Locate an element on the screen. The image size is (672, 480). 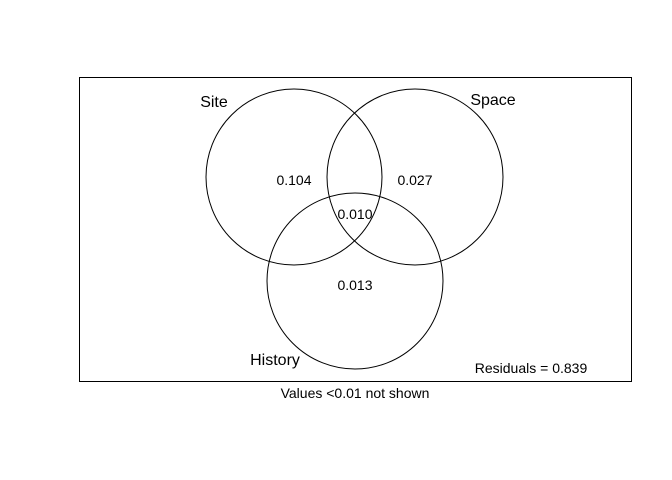
circle-history is located at coordinates (355, 281).